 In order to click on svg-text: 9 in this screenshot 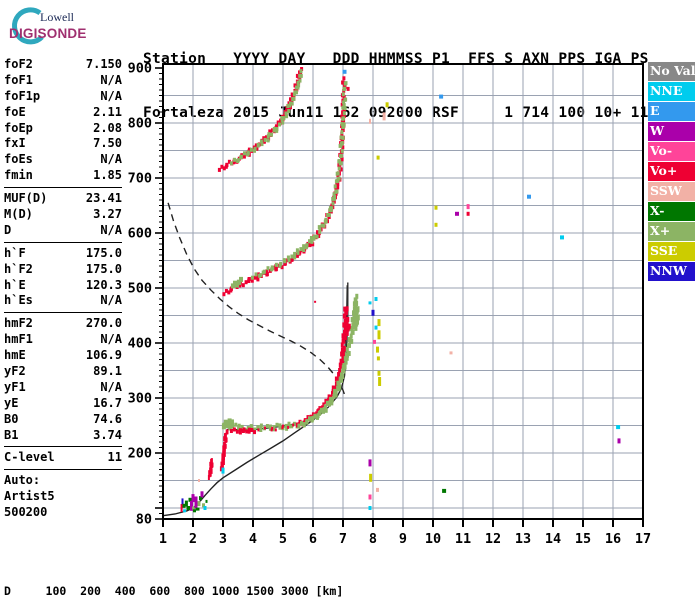, I will do `click(403, 539)`.